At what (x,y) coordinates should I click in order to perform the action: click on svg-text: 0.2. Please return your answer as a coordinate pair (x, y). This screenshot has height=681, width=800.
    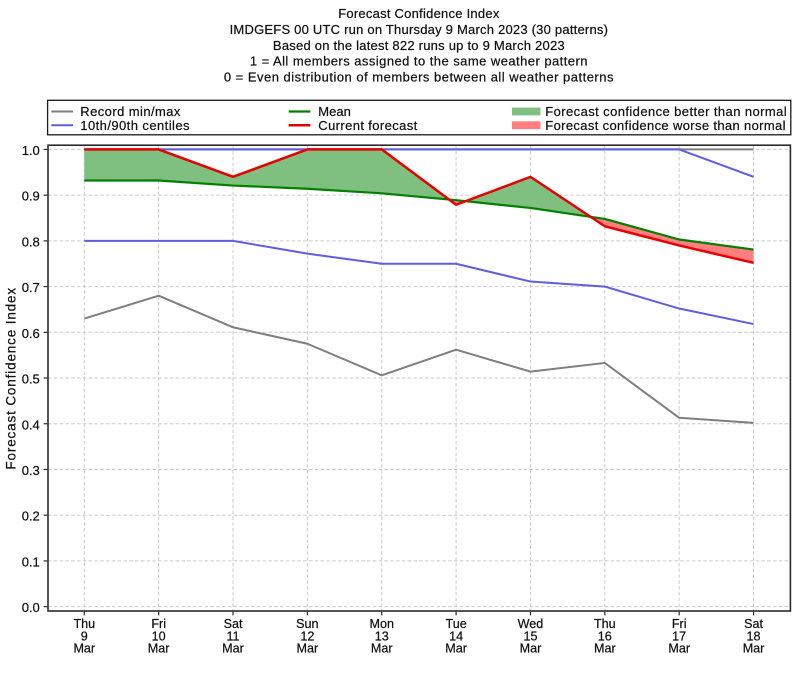
    Looking at the image, I should click on (31, 516).